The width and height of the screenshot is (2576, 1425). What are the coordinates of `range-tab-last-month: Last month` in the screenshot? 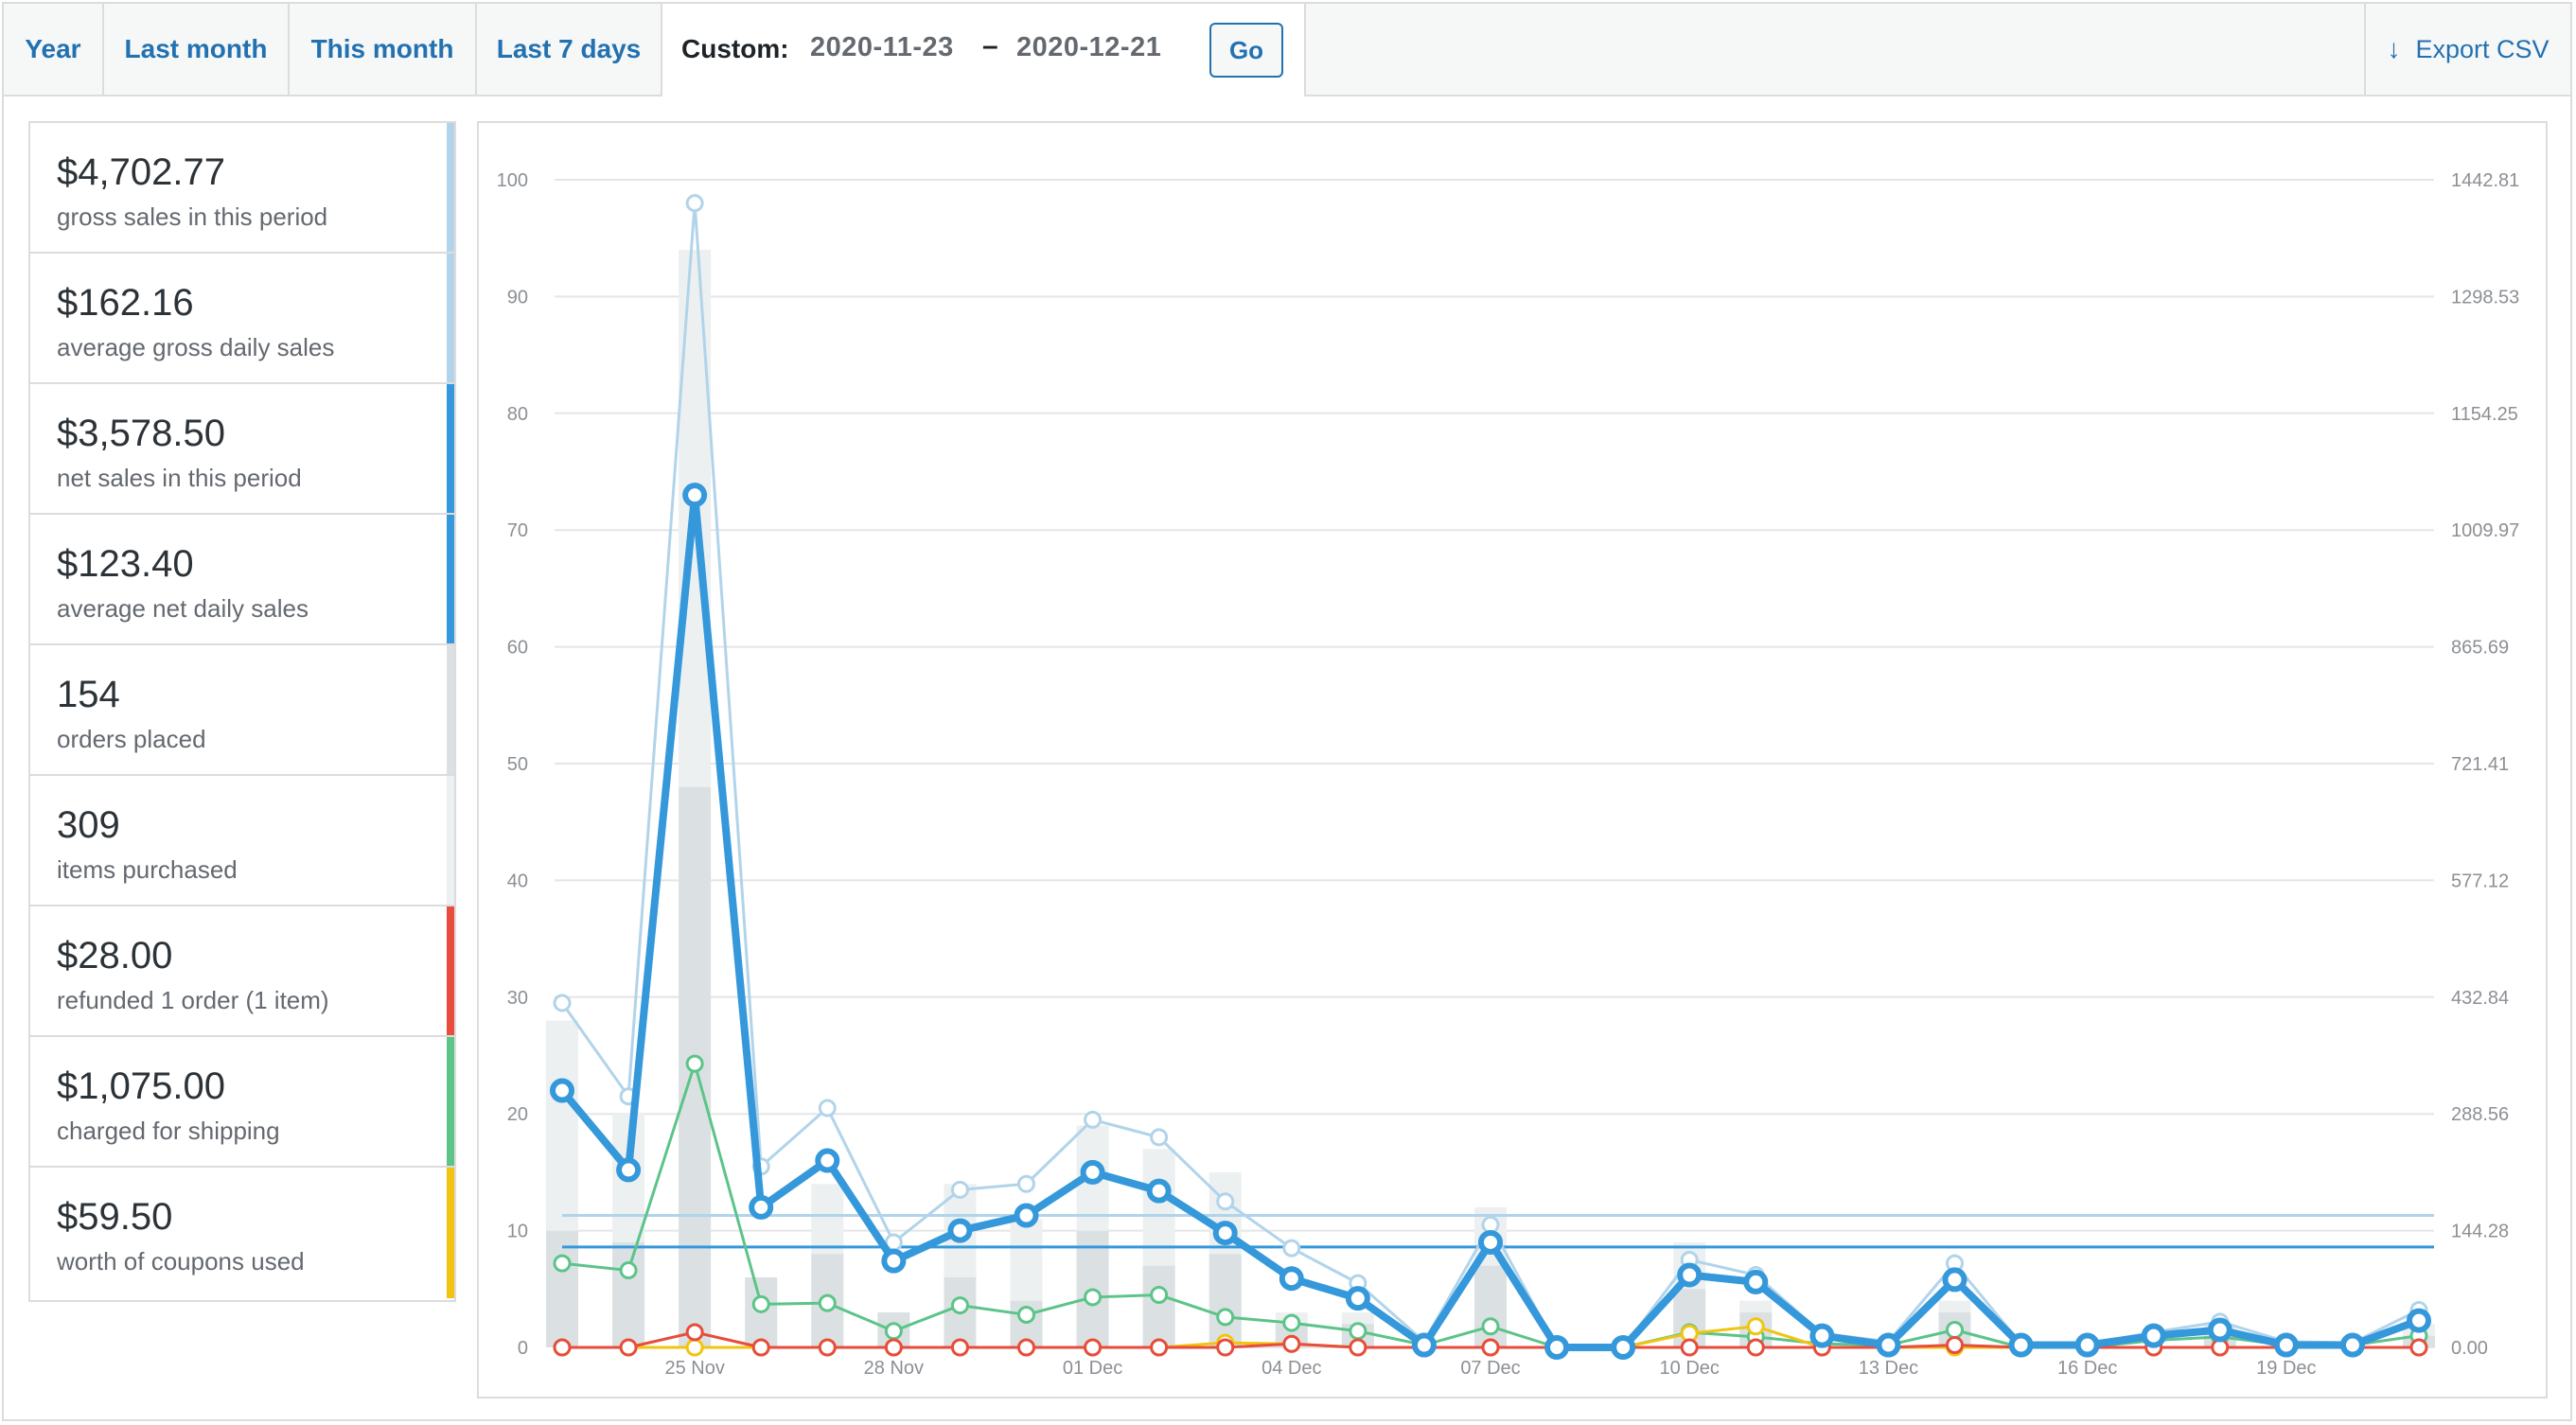 It's located at (197, 49).